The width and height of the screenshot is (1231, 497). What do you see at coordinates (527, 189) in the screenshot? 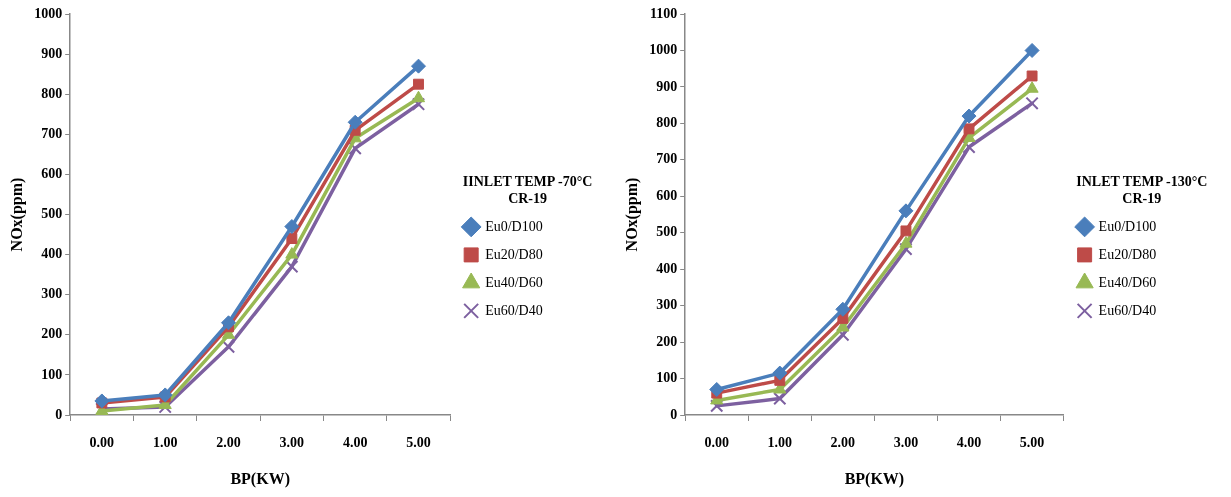
I see `legend-title: IINLET TEMP -70°C CR-19` at bounding box center [527, 189].